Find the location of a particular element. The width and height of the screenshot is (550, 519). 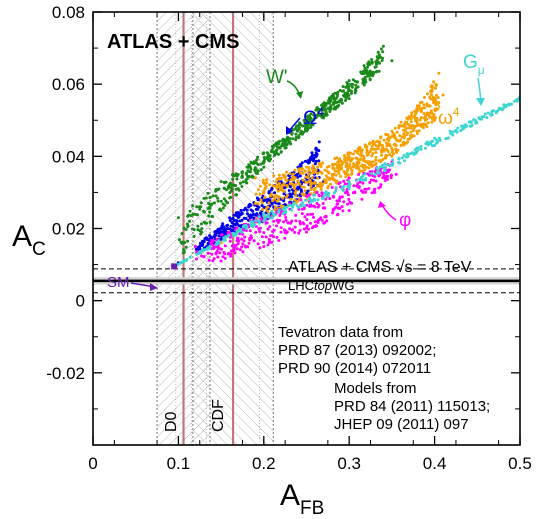

series-label-omega-upper: Ω4 is located at coordinates (313, 117).